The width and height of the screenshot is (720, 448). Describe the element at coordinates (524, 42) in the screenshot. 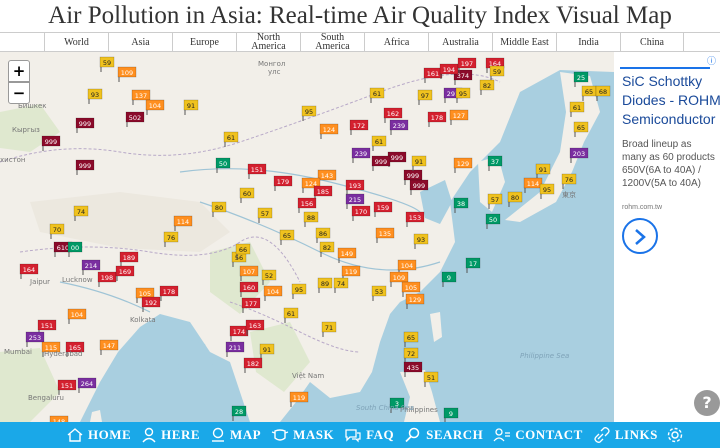

I see `tab-middle-east: Middle East` at that location.